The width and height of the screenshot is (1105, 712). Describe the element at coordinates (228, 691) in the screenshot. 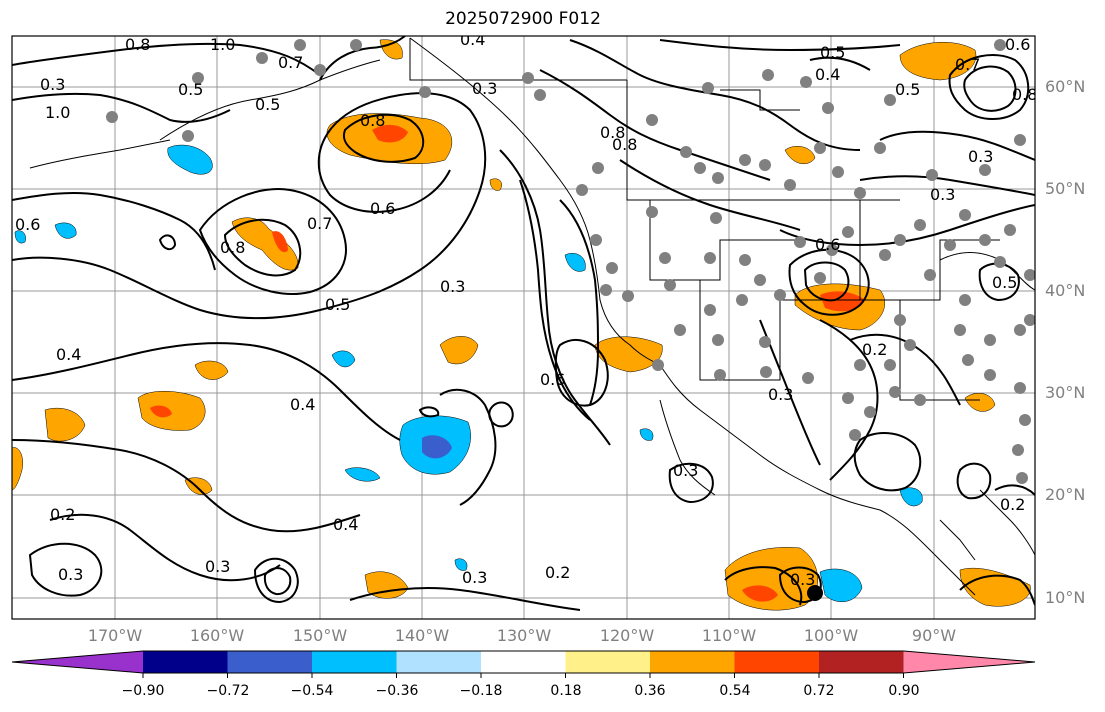

I see `colorbar-tick-label: −0.72` at that location.